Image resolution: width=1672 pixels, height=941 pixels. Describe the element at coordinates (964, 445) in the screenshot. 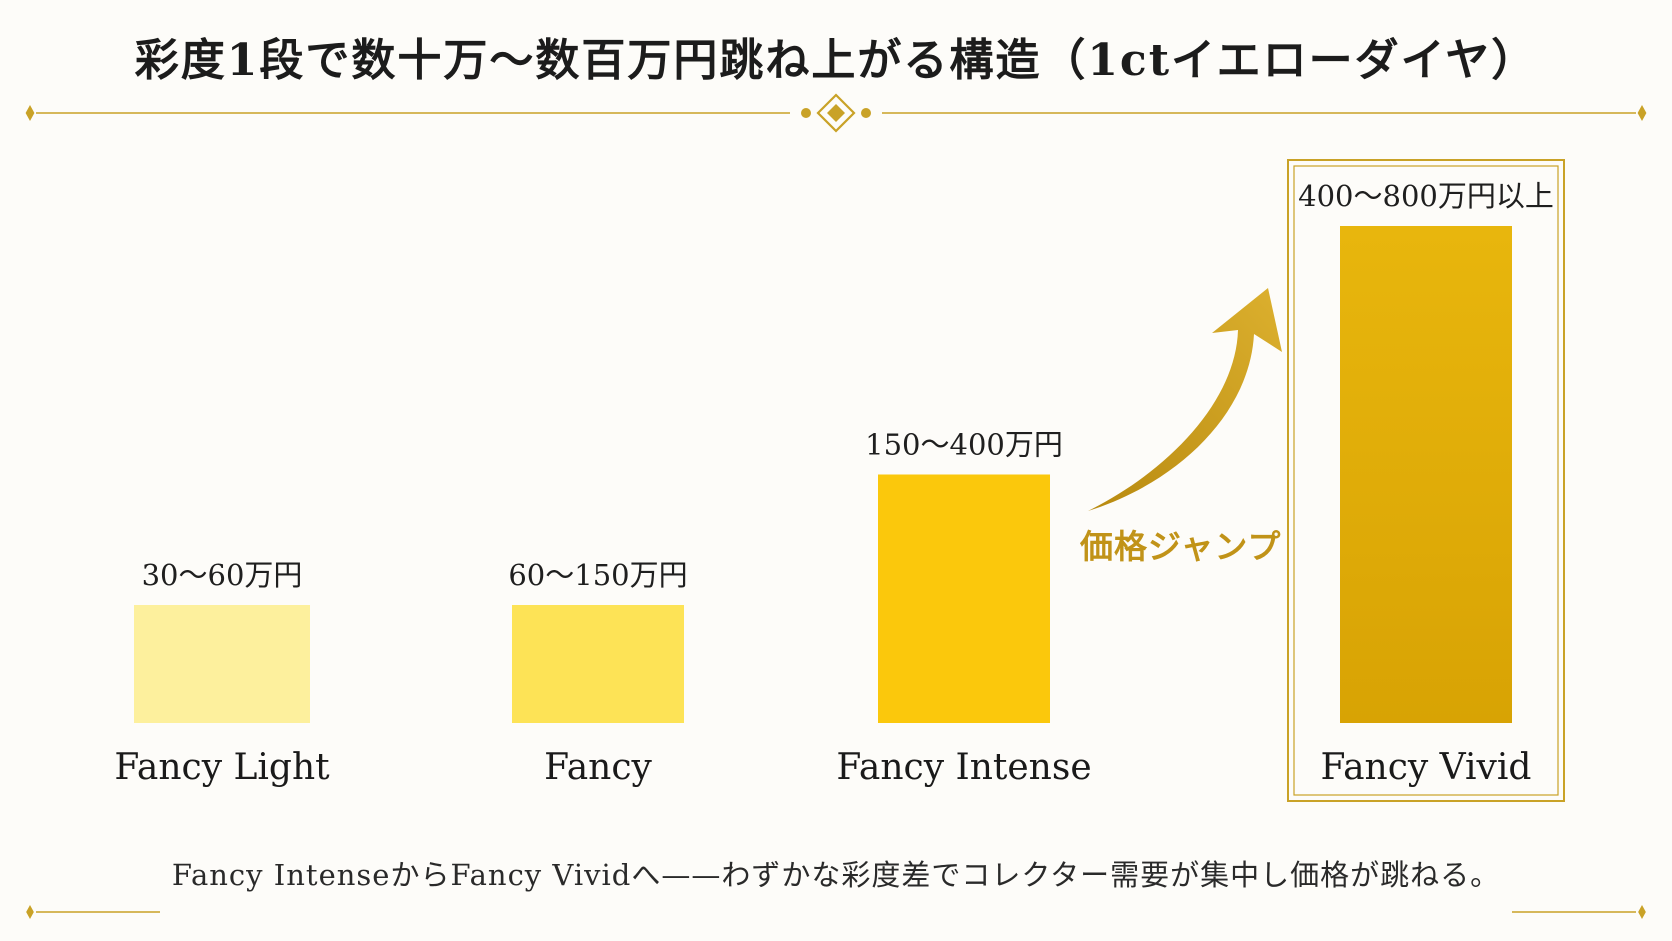

I see `bar-value-label: 150～400万円` at that location.